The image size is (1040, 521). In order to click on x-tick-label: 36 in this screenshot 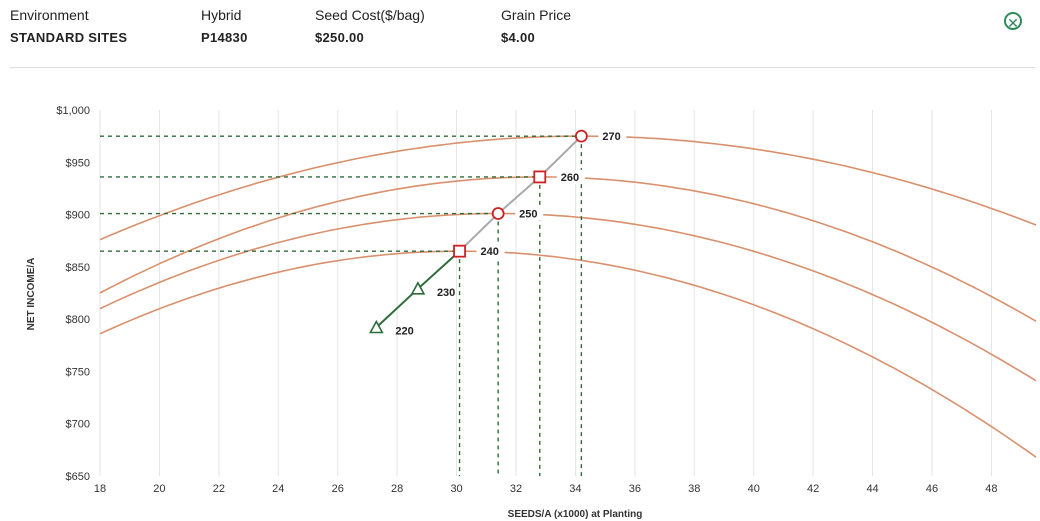, I will do `click(635, 489)`.